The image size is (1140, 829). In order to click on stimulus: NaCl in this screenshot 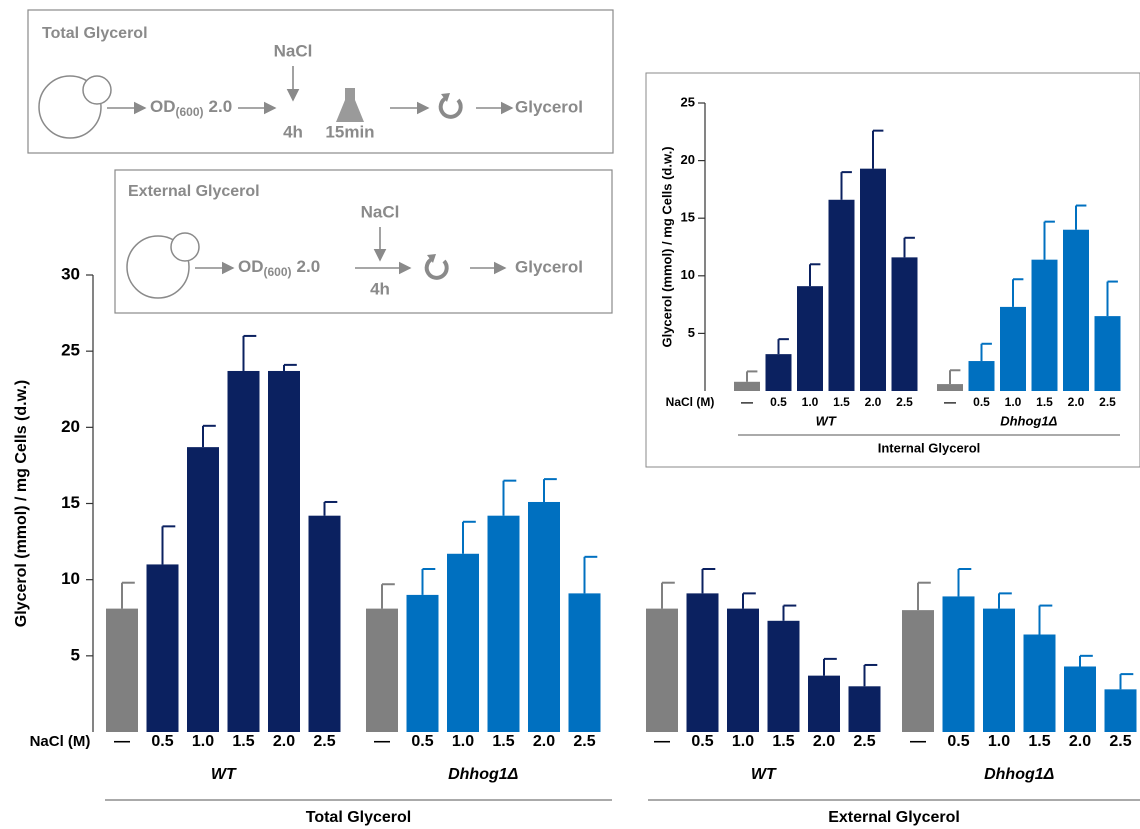, I will do `click(293, 50)`.